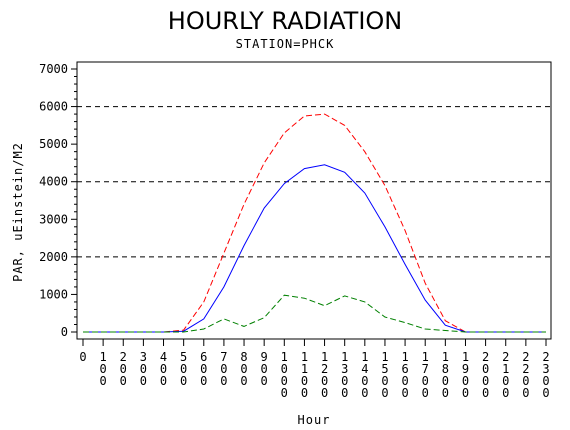 The width and height of the screenshot is (570, 430). What do you see at coordinates (58, 200) in the screenshot?
I see `y-axis: 0 1000 2000 3000 4000 5000 6000 7000` at bounding box center [58, 200].